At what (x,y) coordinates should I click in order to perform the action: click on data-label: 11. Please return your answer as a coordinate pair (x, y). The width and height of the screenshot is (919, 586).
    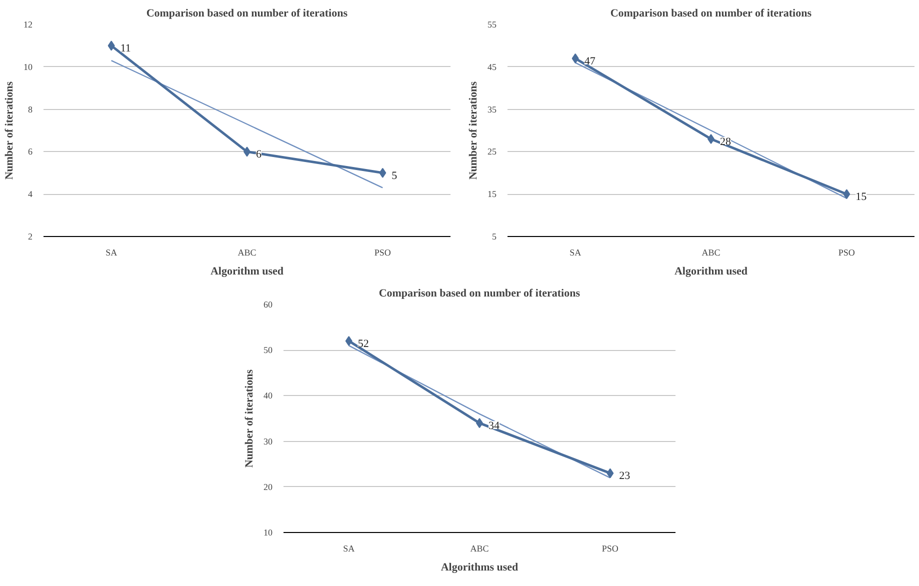
    Looking at the image, I should click on (125, 48).